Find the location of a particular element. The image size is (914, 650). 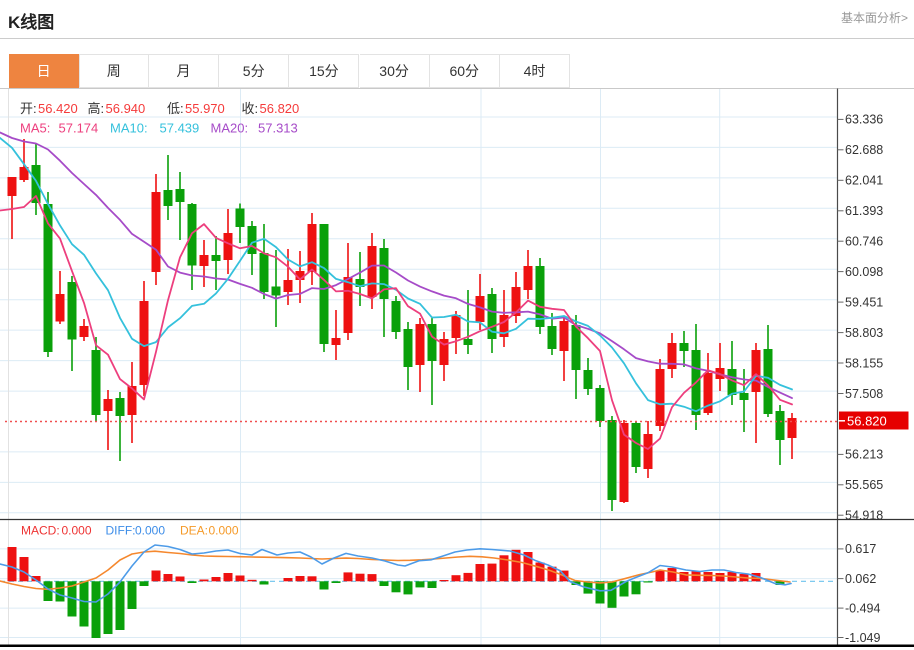

svg-text: 57.508 is located at coordinates (864, 394).